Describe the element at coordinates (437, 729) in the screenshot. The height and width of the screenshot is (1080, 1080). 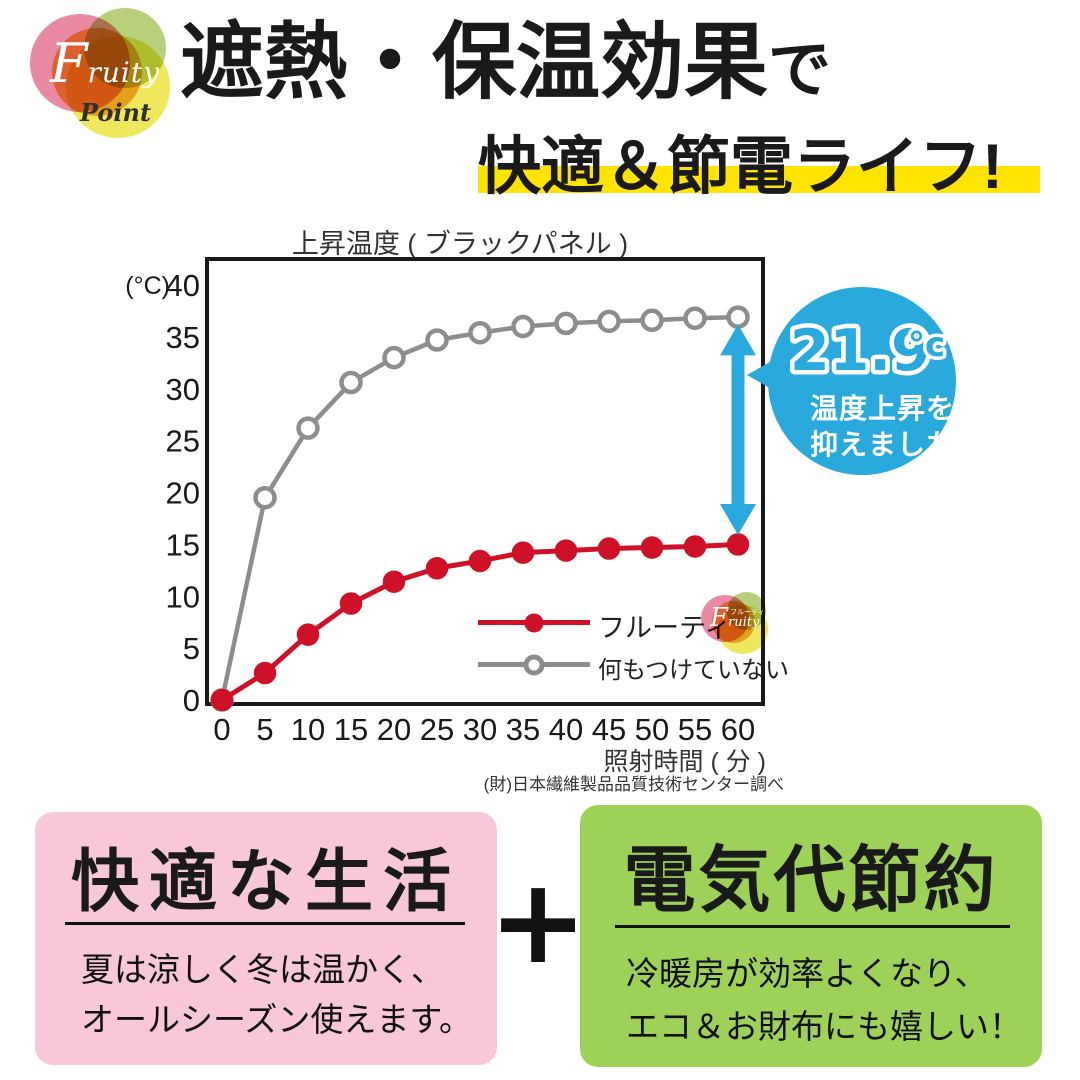
I see `x-tick-label: 25` at that location.